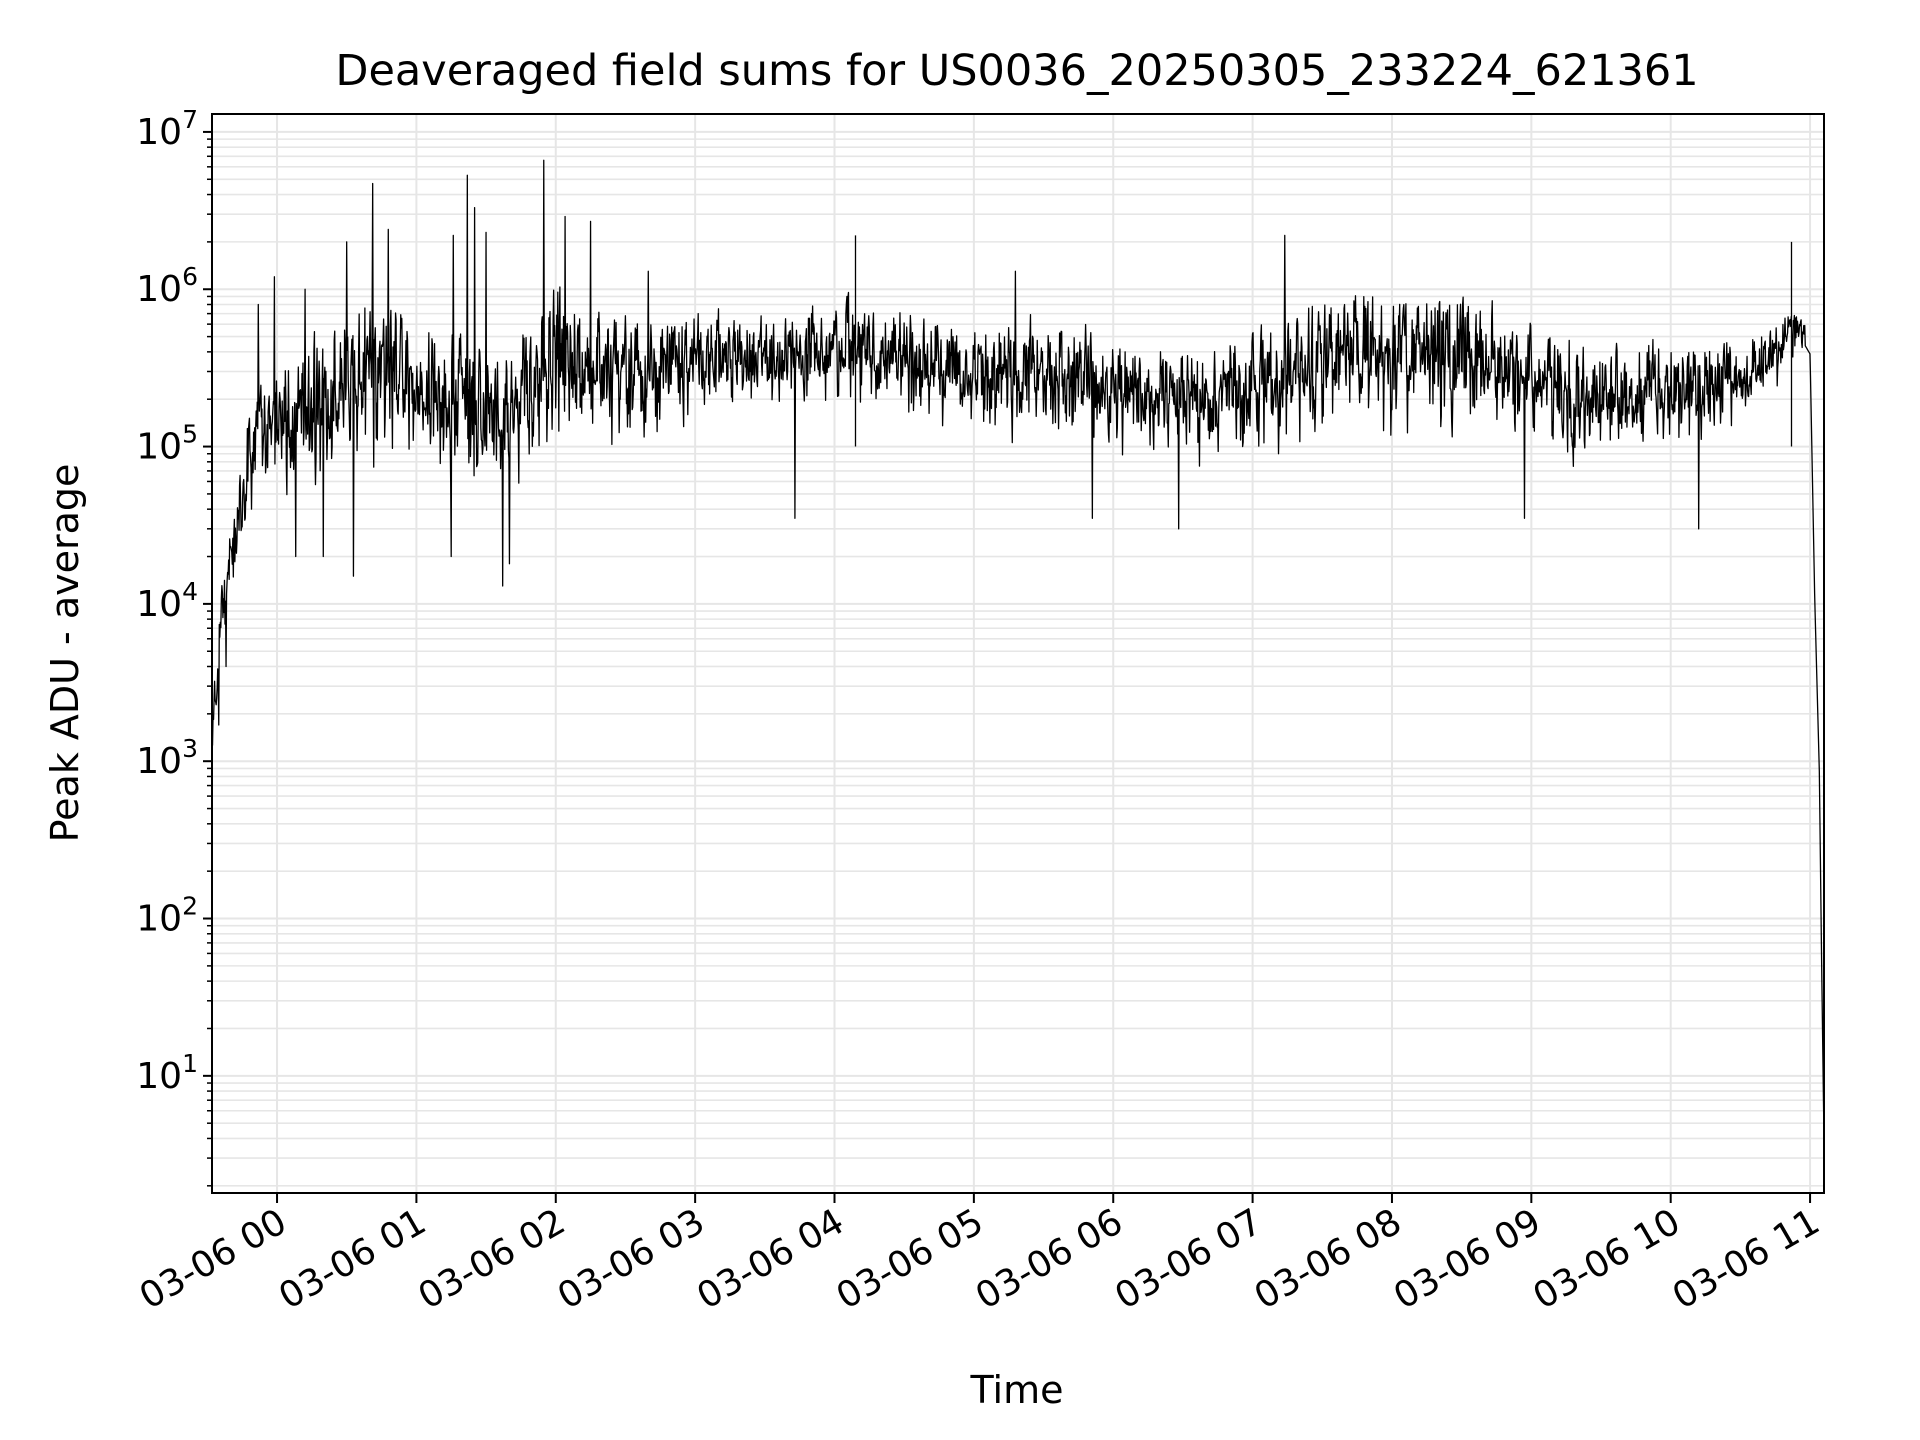 The image size is (1920, 1440). Describe the element at coordinates (190, 748) in the screenshot. I see `y-tick-exponent: 3` at that location.